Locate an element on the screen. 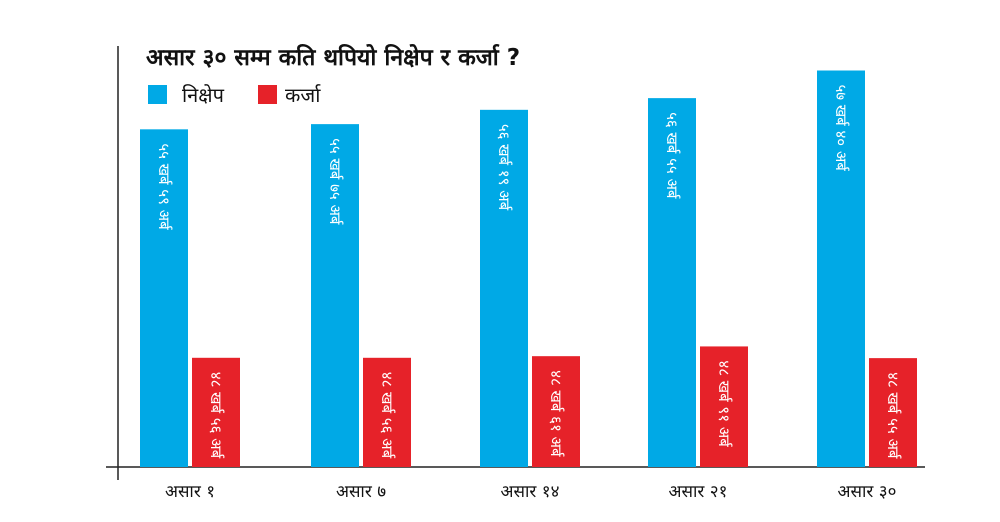  x-tick-labels: असार १ असार ७ असार १४ असार २१ असार ३० is located at coordinates (531, 492).